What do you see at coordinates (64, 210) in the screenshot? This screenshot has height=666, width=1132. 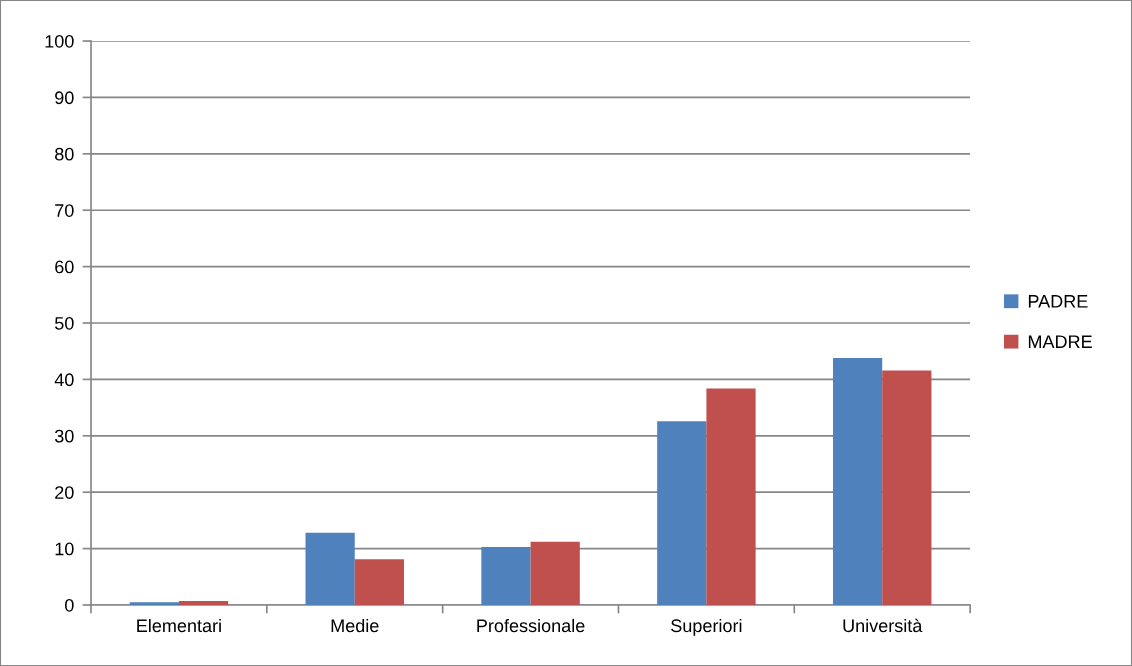 I see `y-tick-label: 70` at bounding box center [64, 210].